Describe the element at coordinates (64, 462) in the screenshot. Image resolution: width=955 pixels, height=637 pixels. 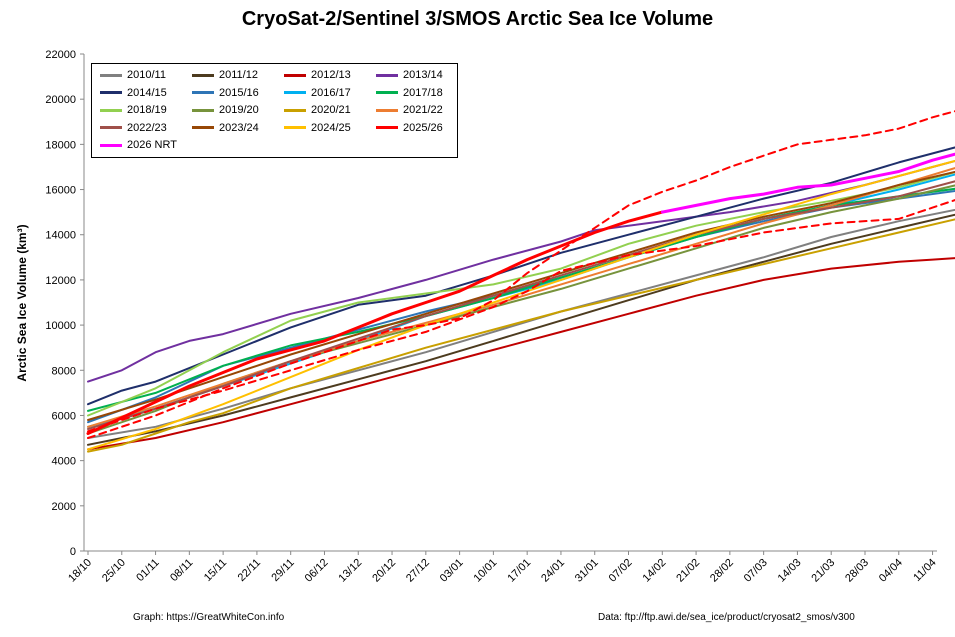
I see `y-tick-label: 4000` at that location.